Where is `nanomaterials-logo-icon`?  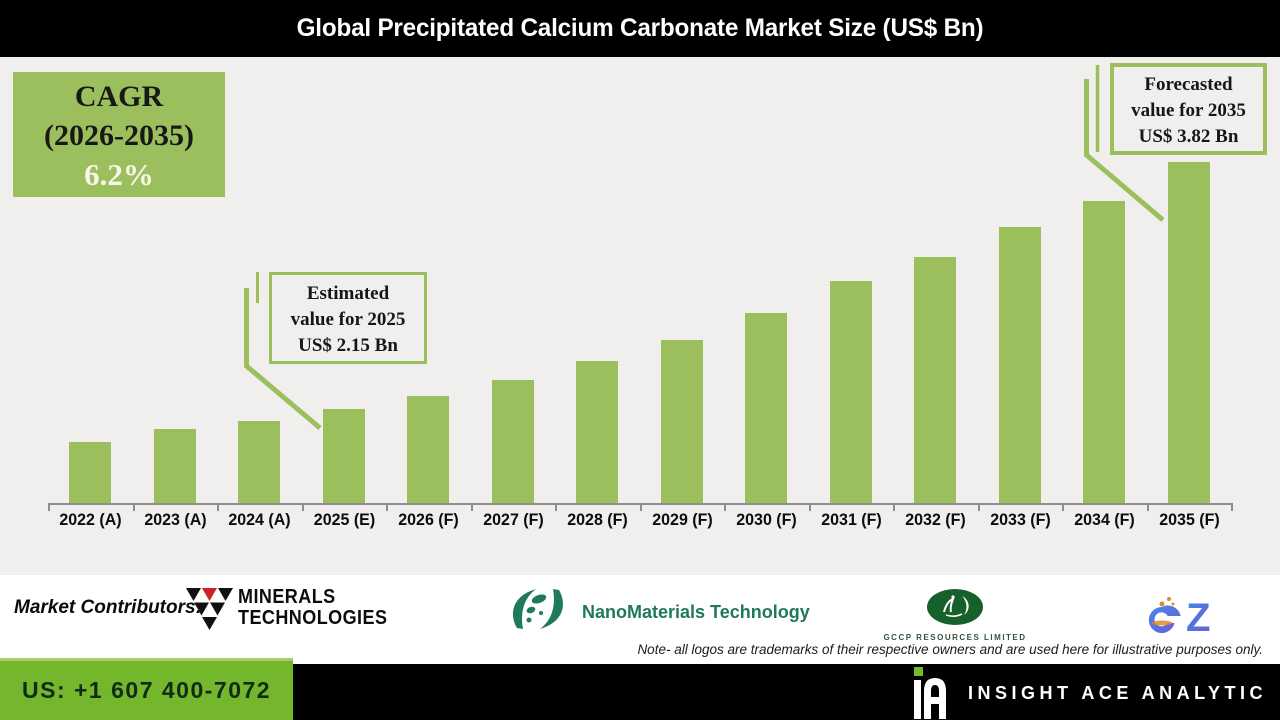
nanomaterials-logo-icon is located at coordinates (538, 609).